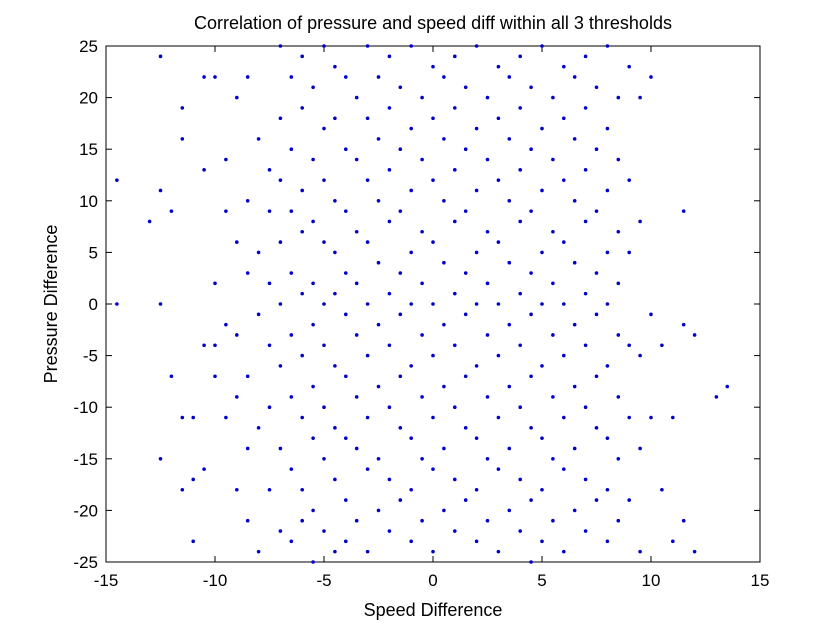 The image size is (840, 631). What do you see at coordinates (215, 580) in the screenshot?
I see `x-tick-label: -10` at bounding box center [215, 580].